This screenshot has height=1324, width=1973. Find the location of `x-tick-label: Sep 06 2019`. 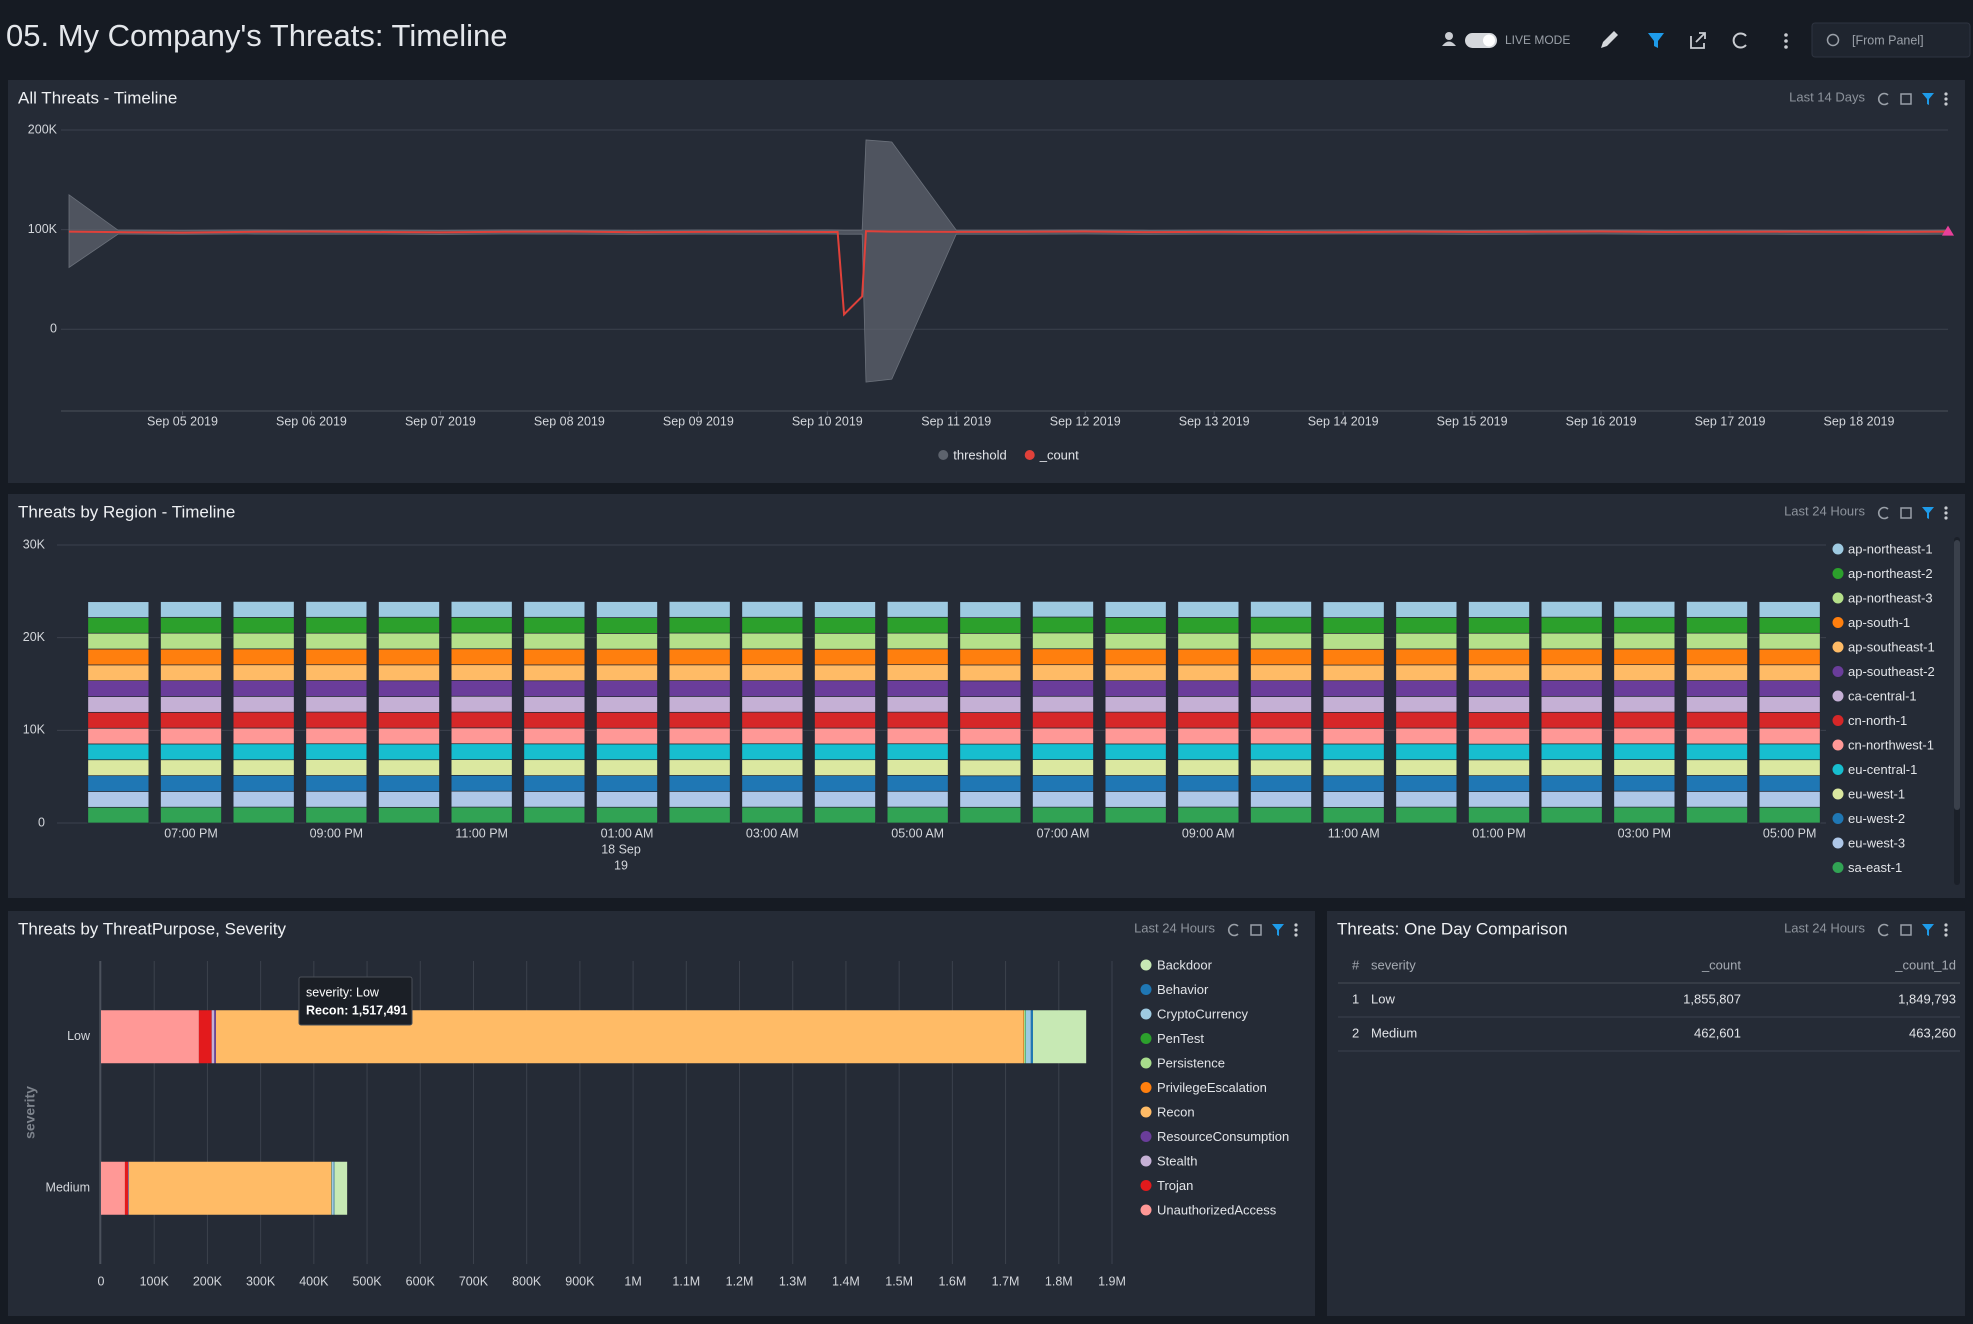

x-tick-label: Sep 06 2019 is located at coordinates (311, 421).